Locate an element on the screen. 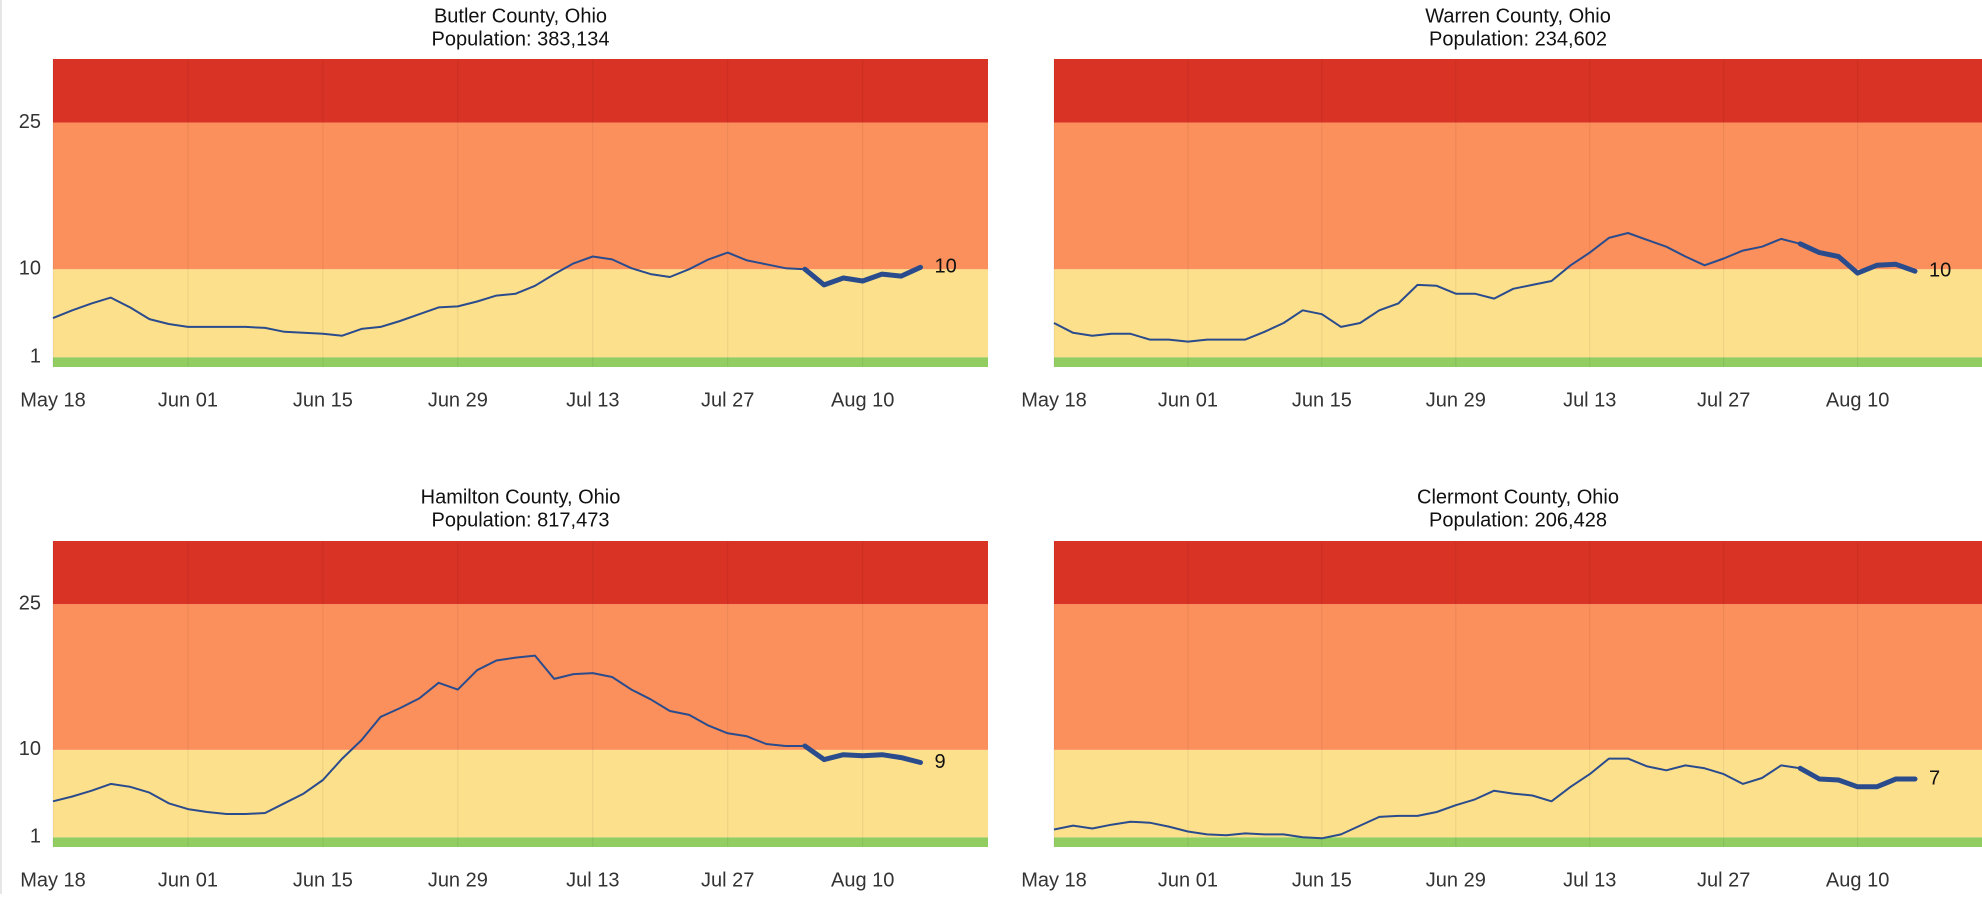 This screenshot has height=899, width=1982. chart-subtitle: Population: 206,428 is located at coordinates (1518, 520).